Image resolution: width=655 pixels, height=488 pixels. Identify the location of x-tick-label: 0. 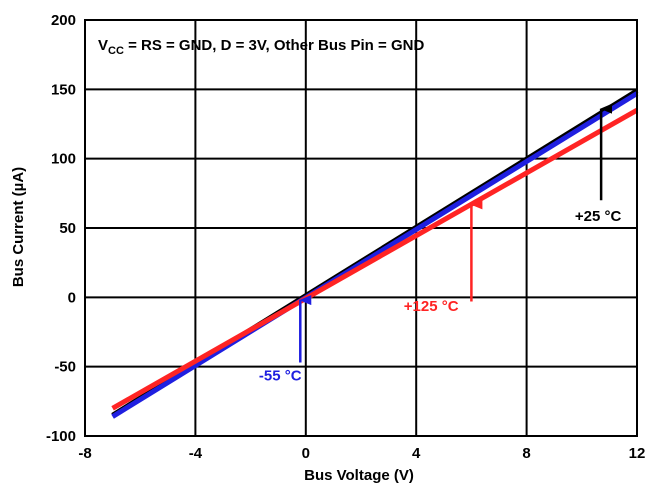
(306, 453).